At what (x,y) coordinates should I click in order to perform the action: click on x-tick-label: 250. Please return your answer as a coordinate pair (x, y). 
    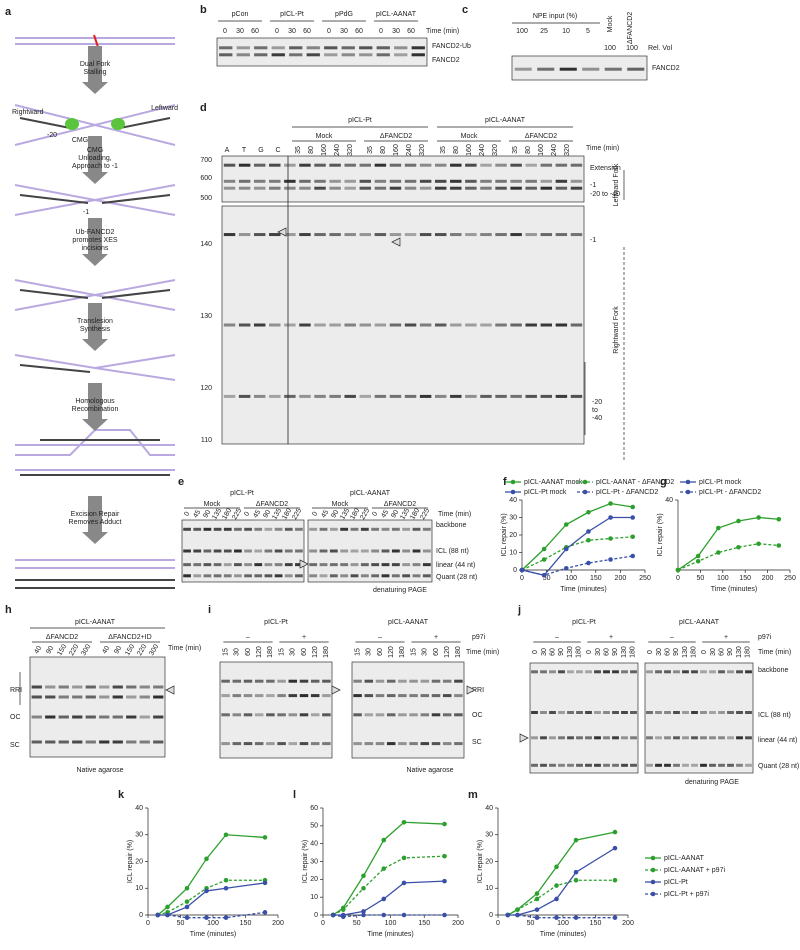
    Looking at the image, I should click on (645, 578).